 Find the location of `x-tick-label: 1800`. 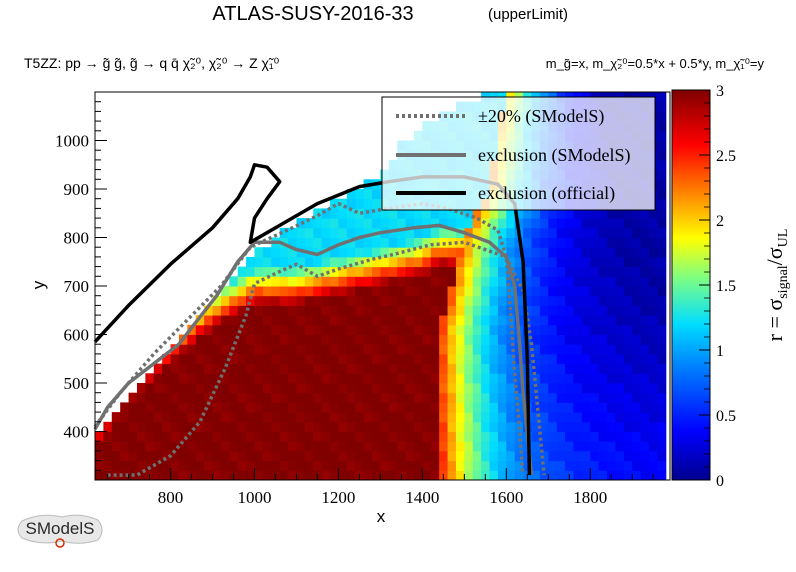

x-tick-label: 1800 is located at coordinates (590, 497).